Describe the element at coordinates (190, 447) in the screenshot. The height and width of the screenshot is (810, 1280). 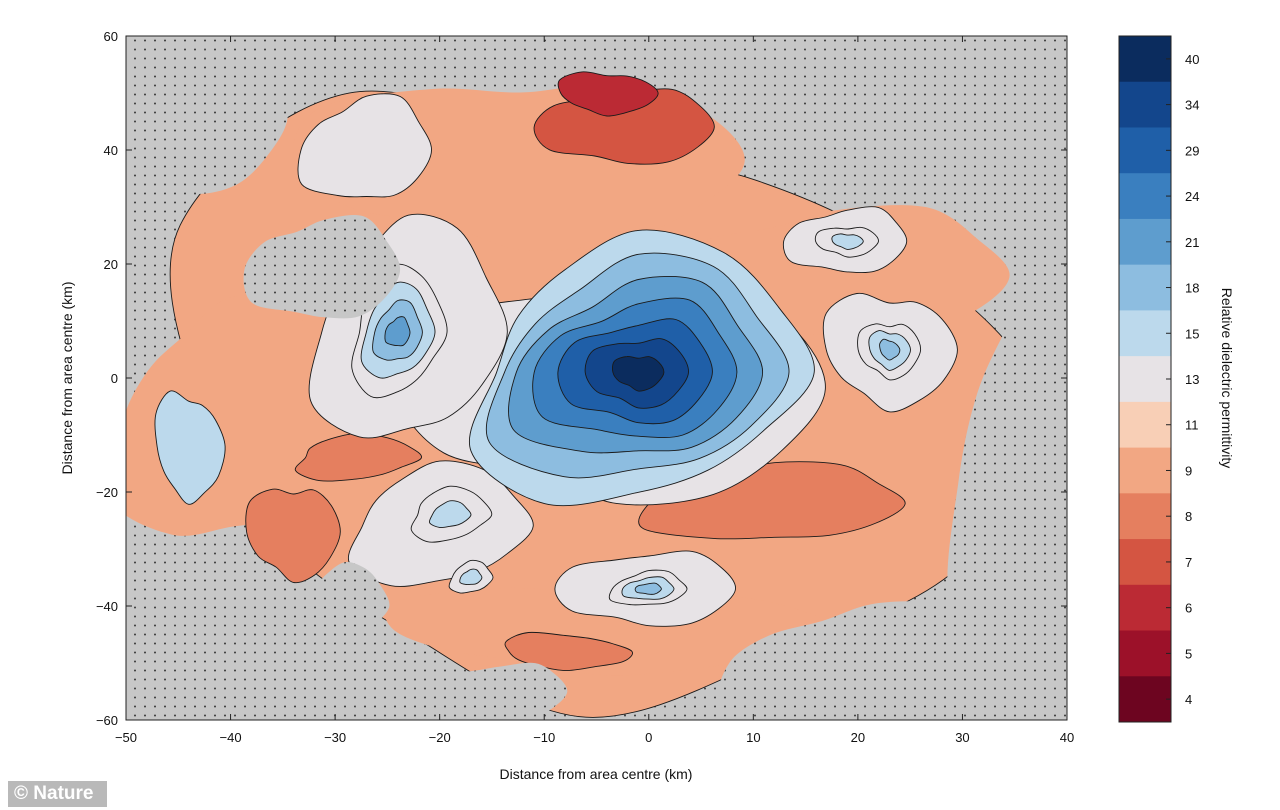
I see `field-pale-westedge` at that location.